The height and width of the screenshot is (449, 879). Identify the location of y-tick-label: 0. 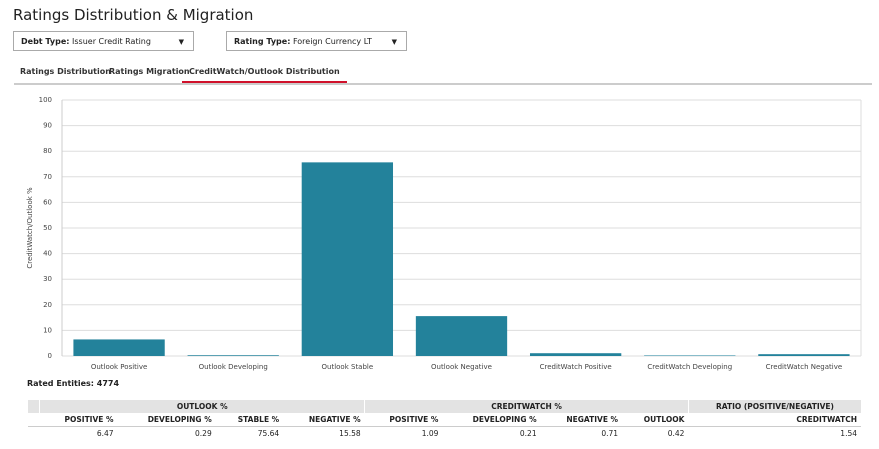
(50, 356).